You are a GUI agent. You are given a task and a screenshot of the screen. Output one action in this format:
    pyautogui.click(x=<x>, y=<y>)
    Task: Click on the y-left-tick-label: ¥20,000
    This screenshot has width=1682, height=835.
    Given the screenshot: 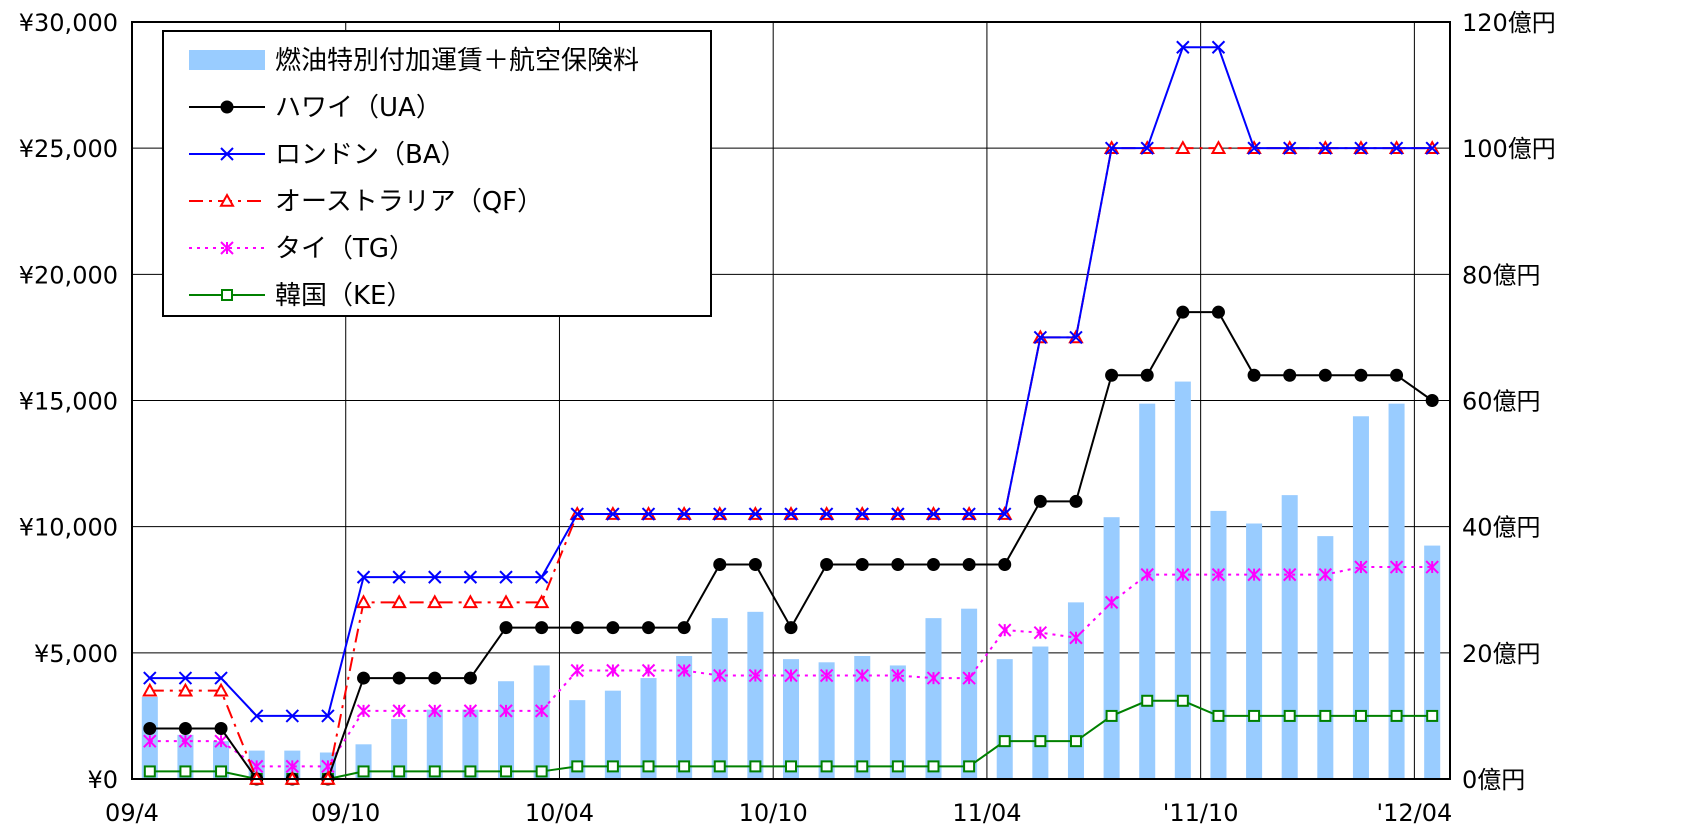 What is the action you would take?
    pyautogui.click(x=68, y=275)
    